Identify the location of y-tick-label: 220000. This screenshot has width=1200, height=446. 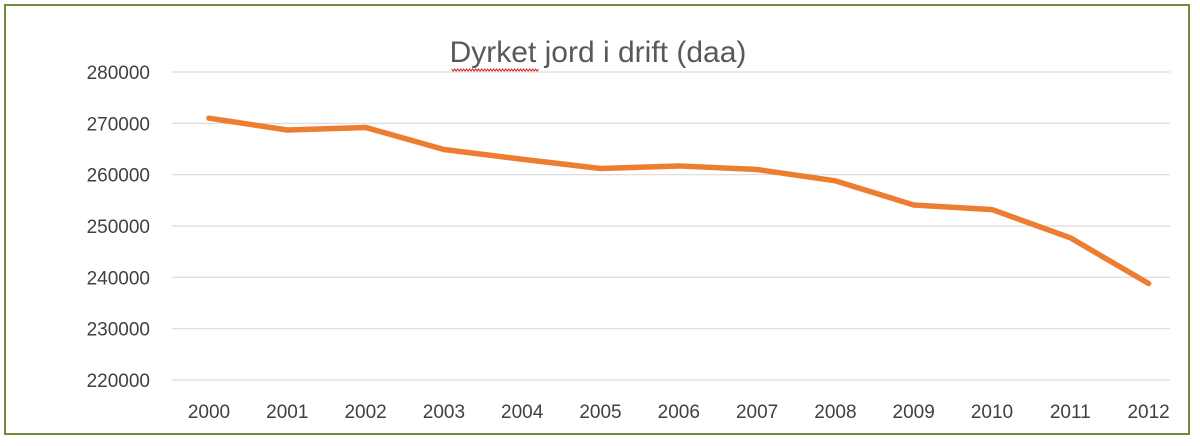
(118, 381).